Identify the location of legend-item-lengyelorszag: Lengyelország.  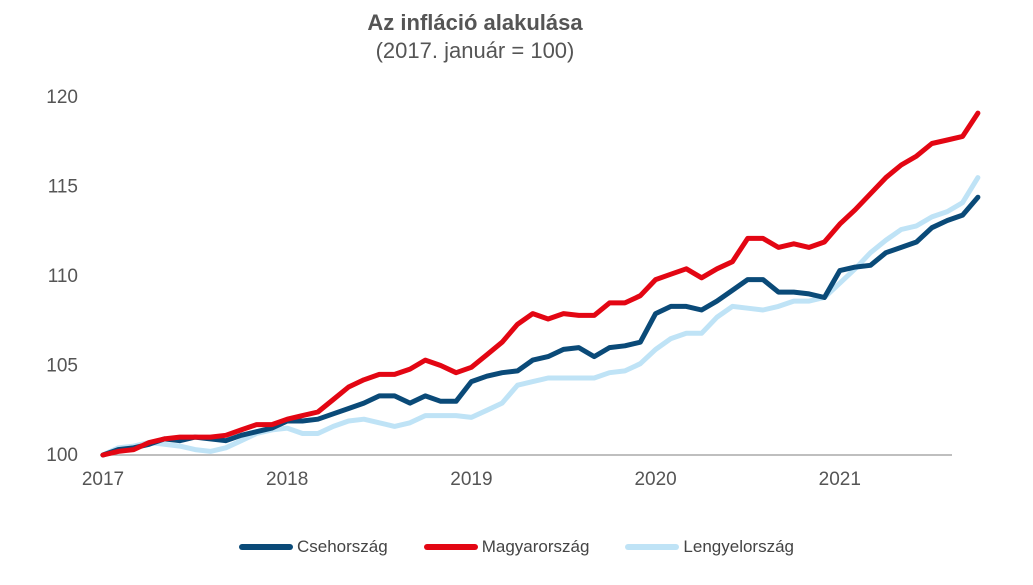
(709, 547).